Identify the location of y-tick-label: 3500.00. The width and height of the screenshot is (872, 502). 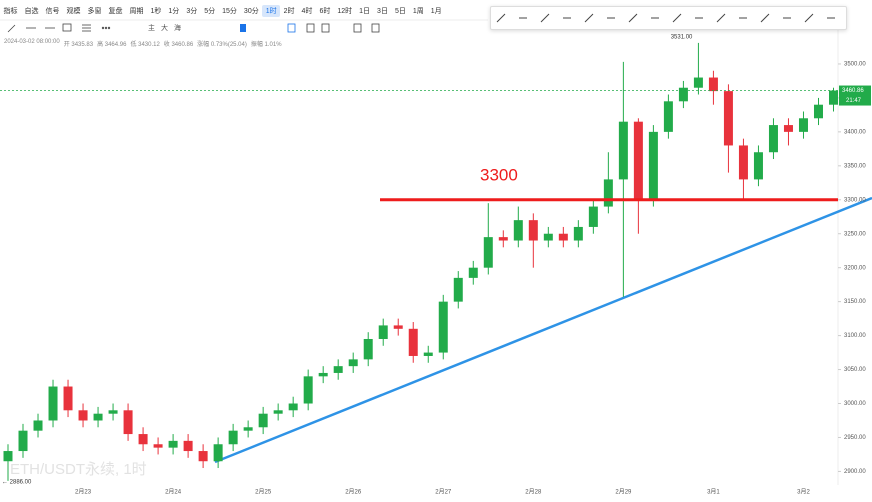
(855, 65).